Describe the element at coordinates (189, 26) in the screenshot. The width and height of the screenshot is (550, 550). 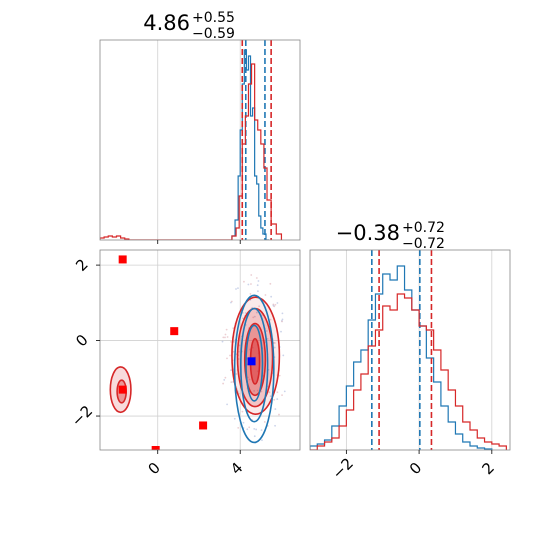
I see `panel-title: 4.86 +0.55−0.59` at that location.